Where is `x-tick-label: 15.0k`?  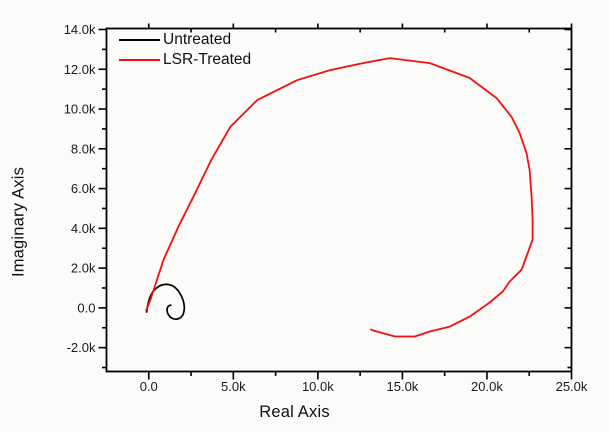
x-tick-label: 15.0k is located at coordinates (403, 386).